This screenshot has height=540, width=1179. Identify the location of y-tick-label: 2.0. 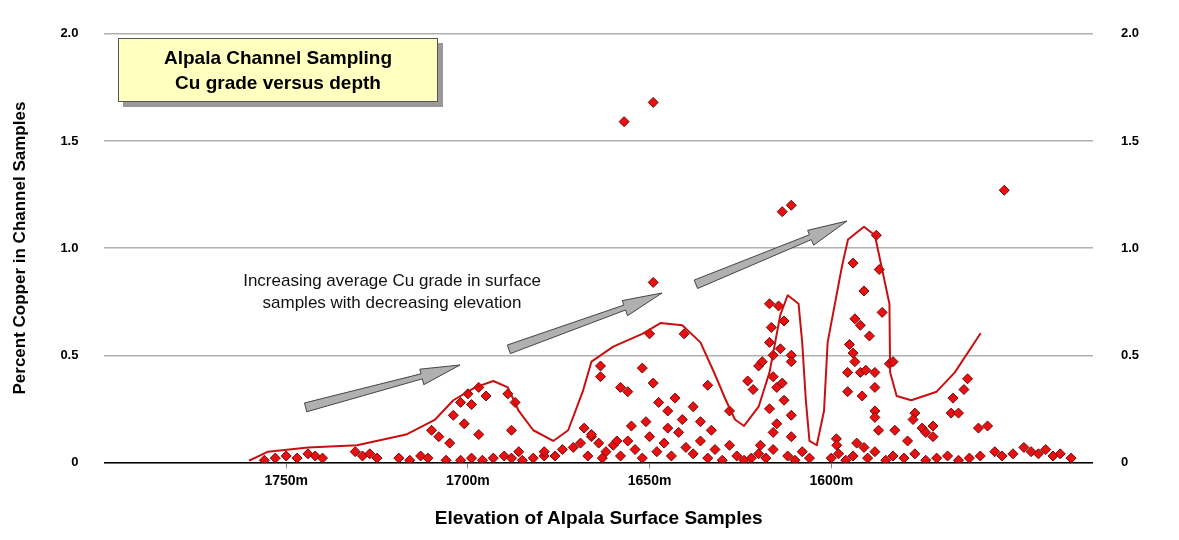
(69, 33).